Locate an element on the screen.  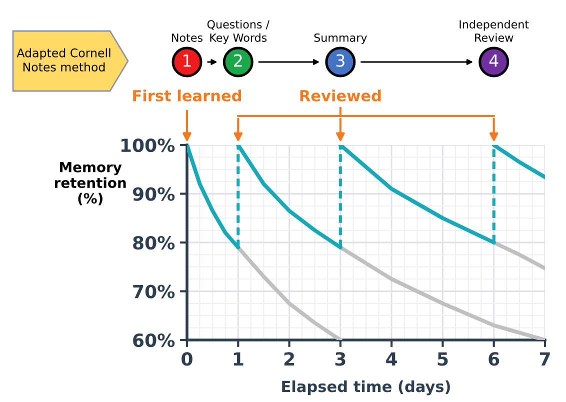
y-tick-label: 100% is located at coordinates (148, 145).